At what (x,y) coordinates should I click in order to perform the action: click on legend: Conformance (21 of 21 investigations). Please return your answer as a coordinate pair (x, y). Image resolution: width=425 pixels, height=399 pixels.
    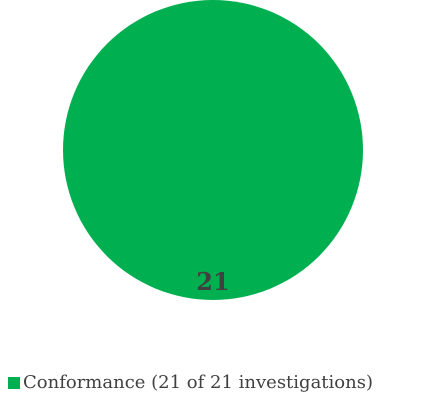
    Looking at the image, I should click on (190, 382).